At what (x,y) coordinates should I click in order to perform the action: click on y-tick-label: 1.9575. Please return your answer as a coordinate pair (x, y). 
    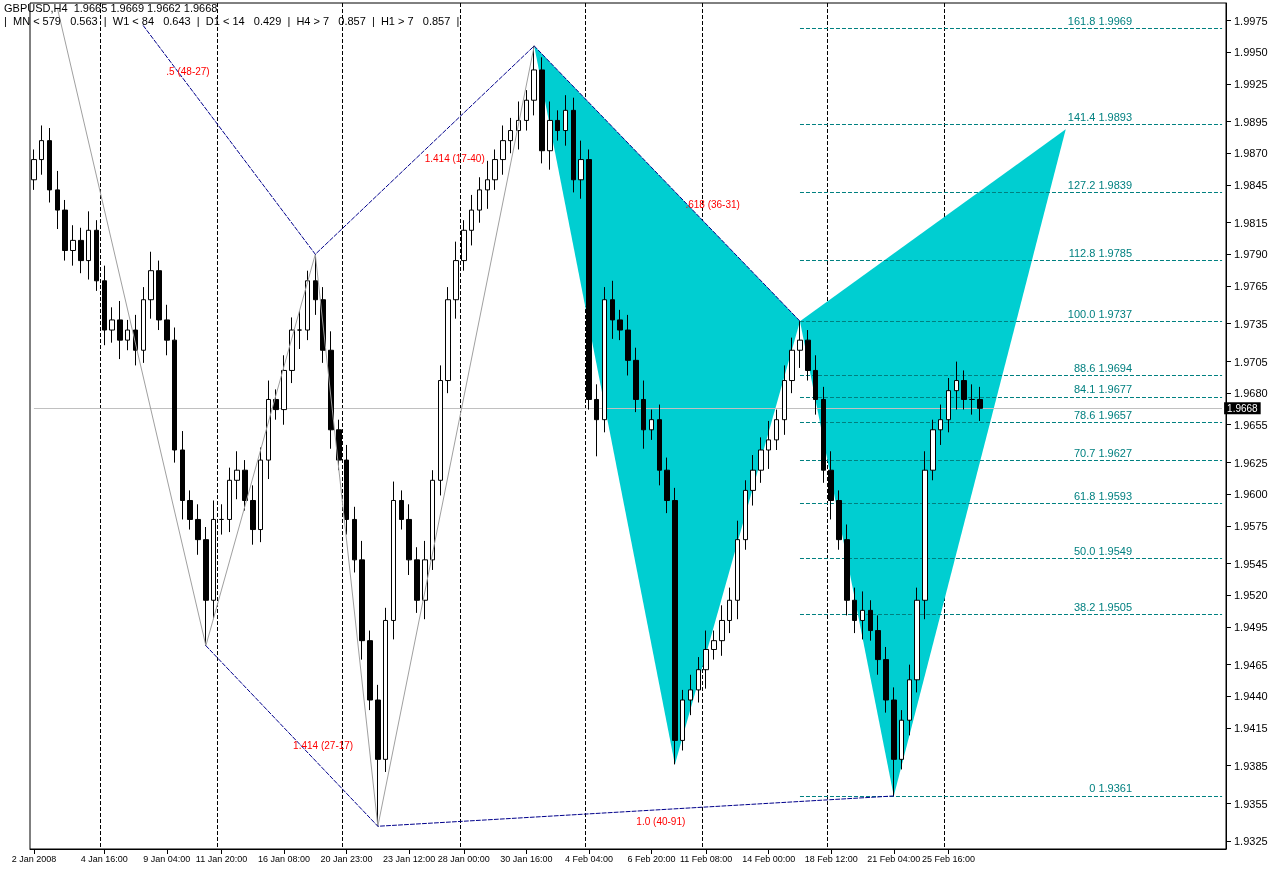
    Looking at the image, I should click on (1251, 525).